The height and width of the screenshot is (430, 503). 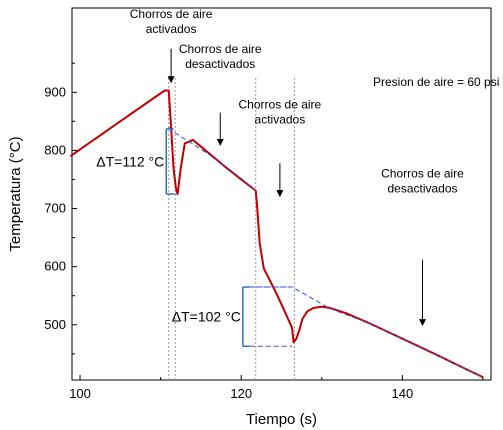 I want to click on annotation-line: Presion de aire = 60 psi, so click(x=436, y=82).